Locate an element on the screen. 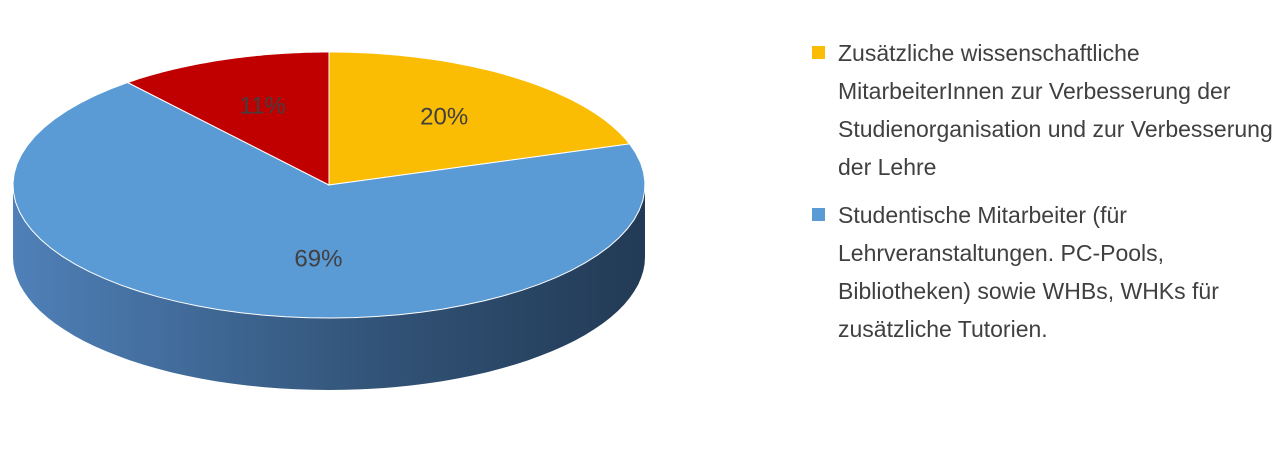 This screenshot has width=1288, height=471. value-label: 20% is located at coordinates (444, 117).